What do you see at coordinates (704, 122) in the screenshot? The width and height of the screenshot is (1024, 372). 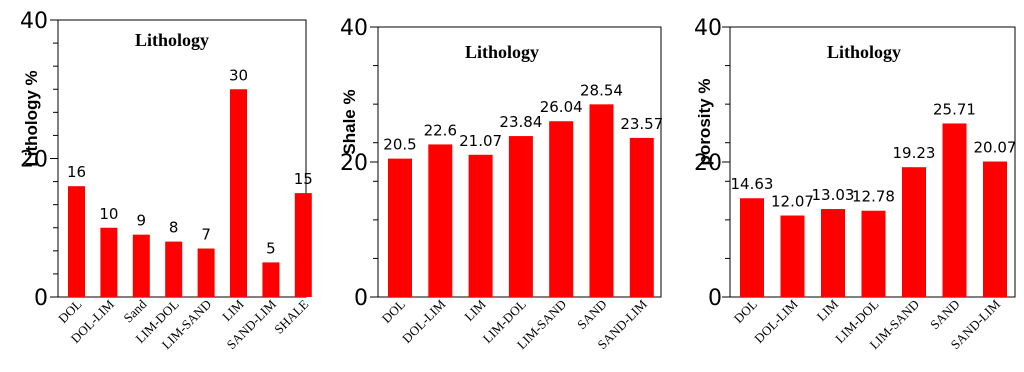 I see `y-axis-label: porosity %` at bounding box center [704, 122].